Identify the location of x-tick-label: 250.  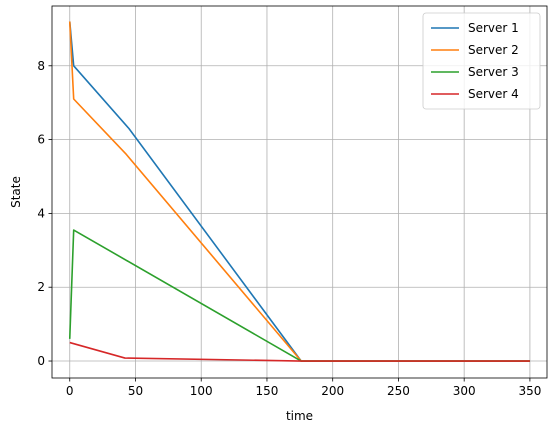
(398, 391).